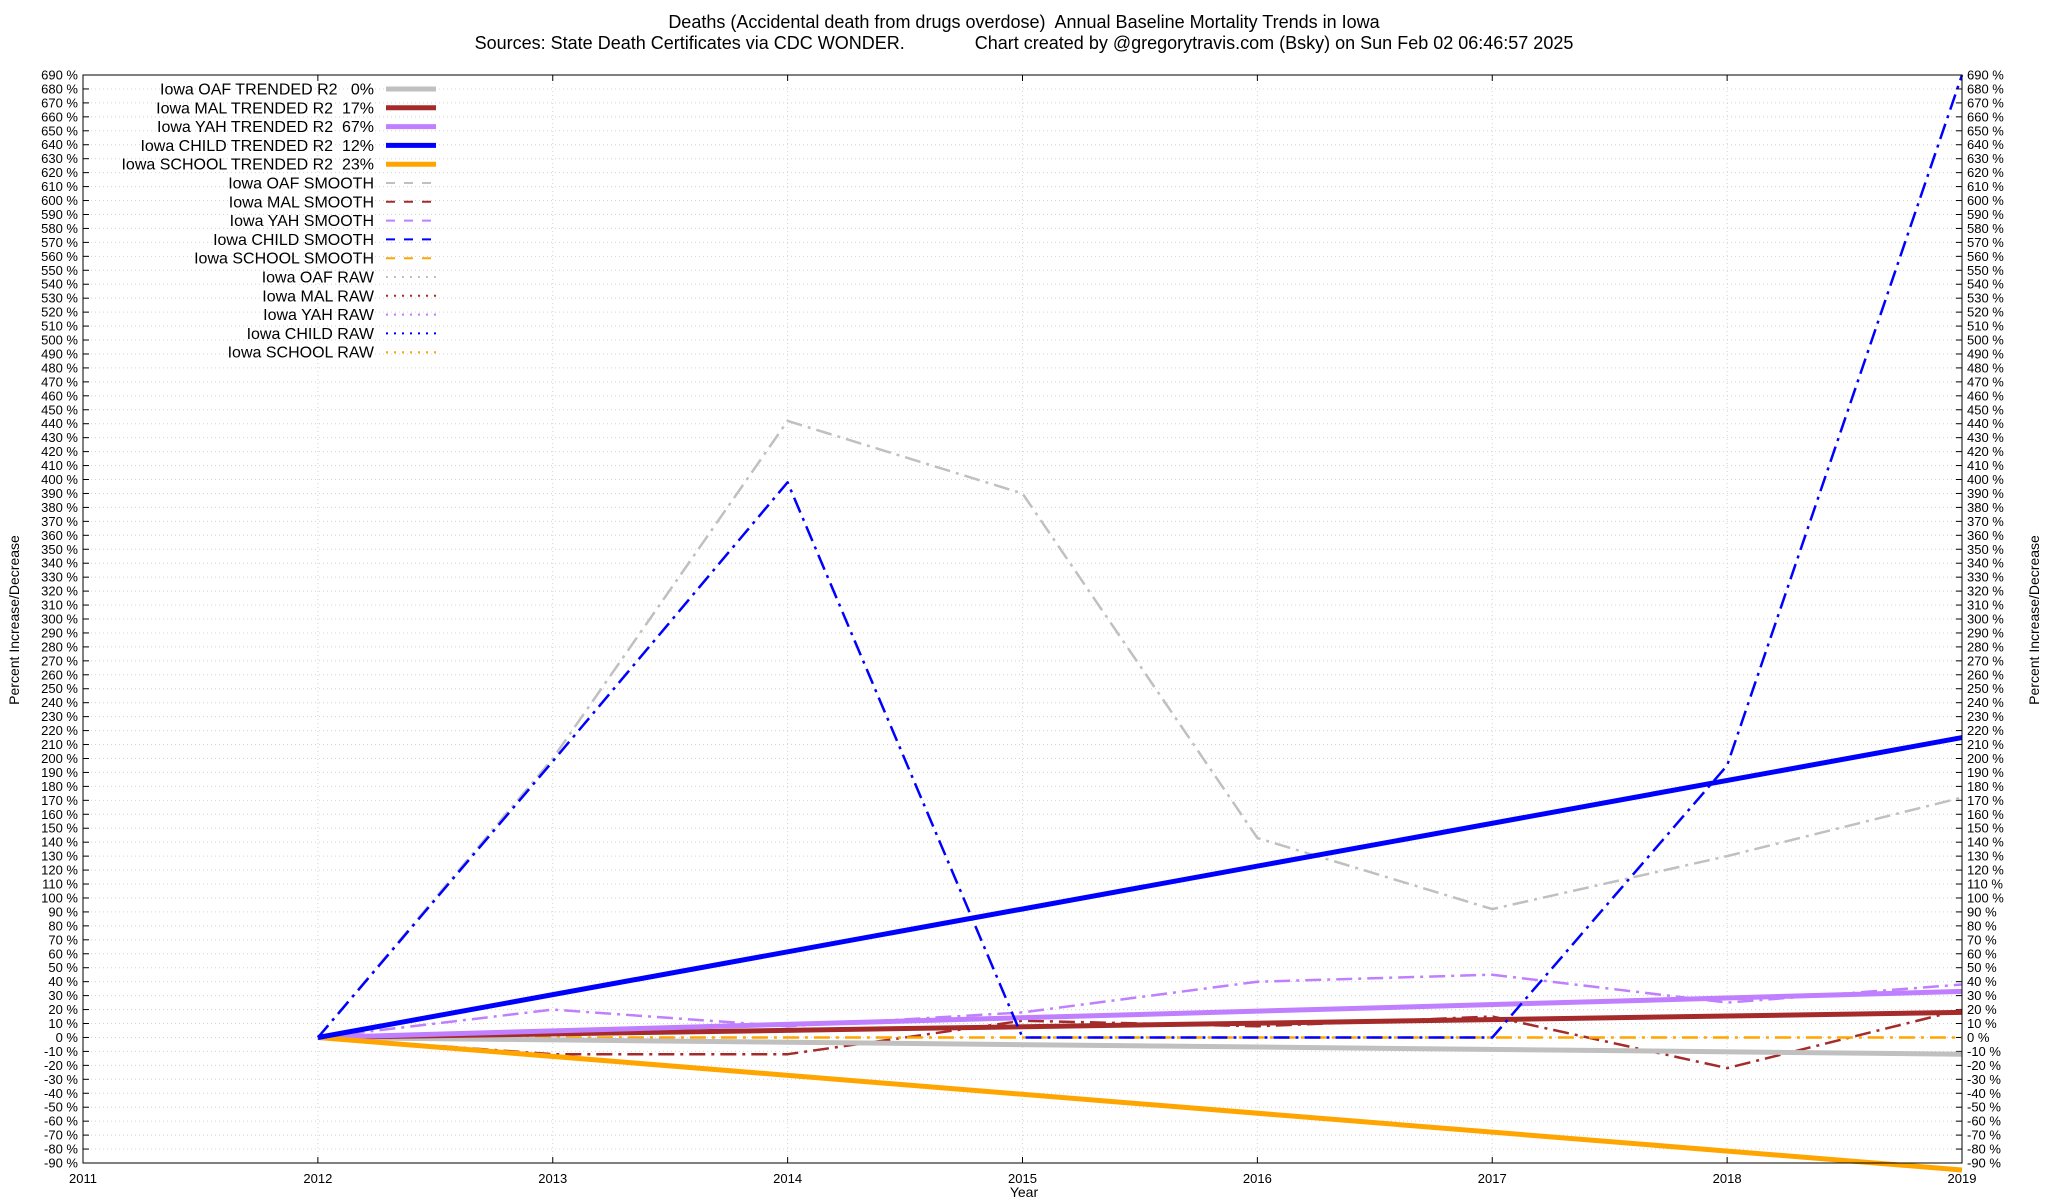 This screenshot has height=1200, width=2048. I want to click on y-tick-label-left: -20 %, so click(61, 1065).